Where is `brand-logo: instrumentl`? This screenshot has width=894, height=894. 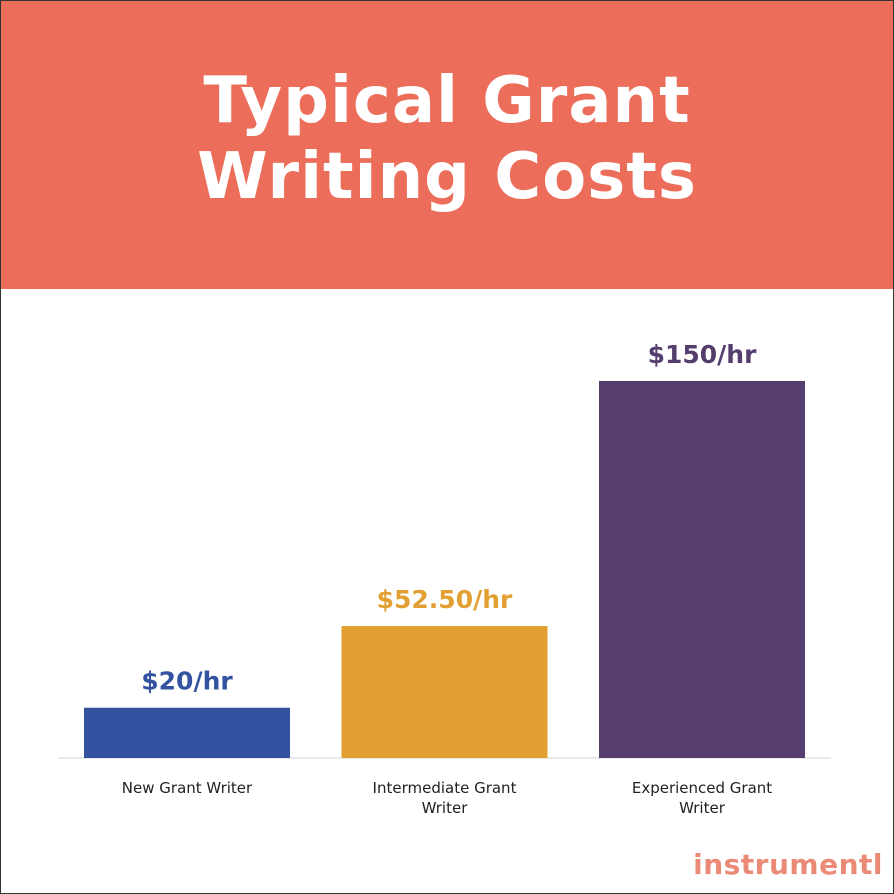
brand-logo: instrumentl is located at coordinates (788, 864).